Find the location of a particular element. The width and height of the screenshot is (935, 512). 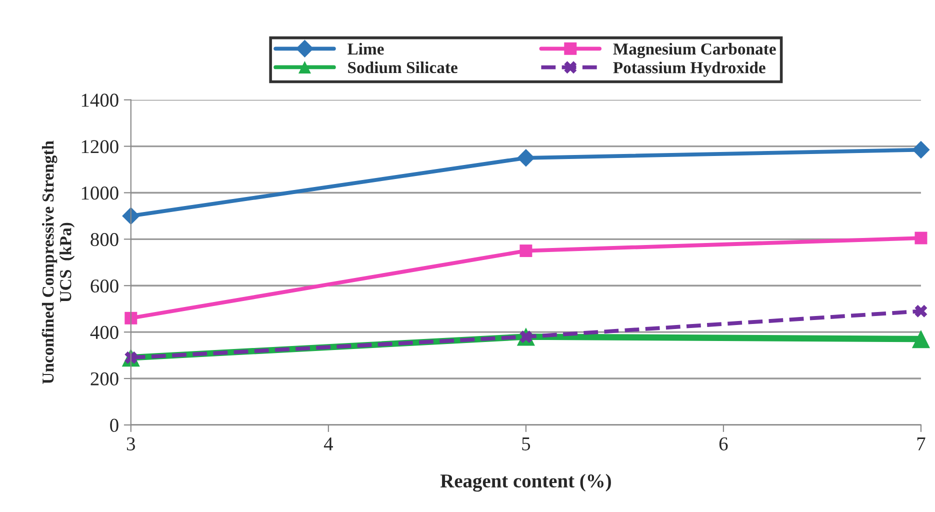

y-tick-label: 200 is located at coordinates (104, 379).